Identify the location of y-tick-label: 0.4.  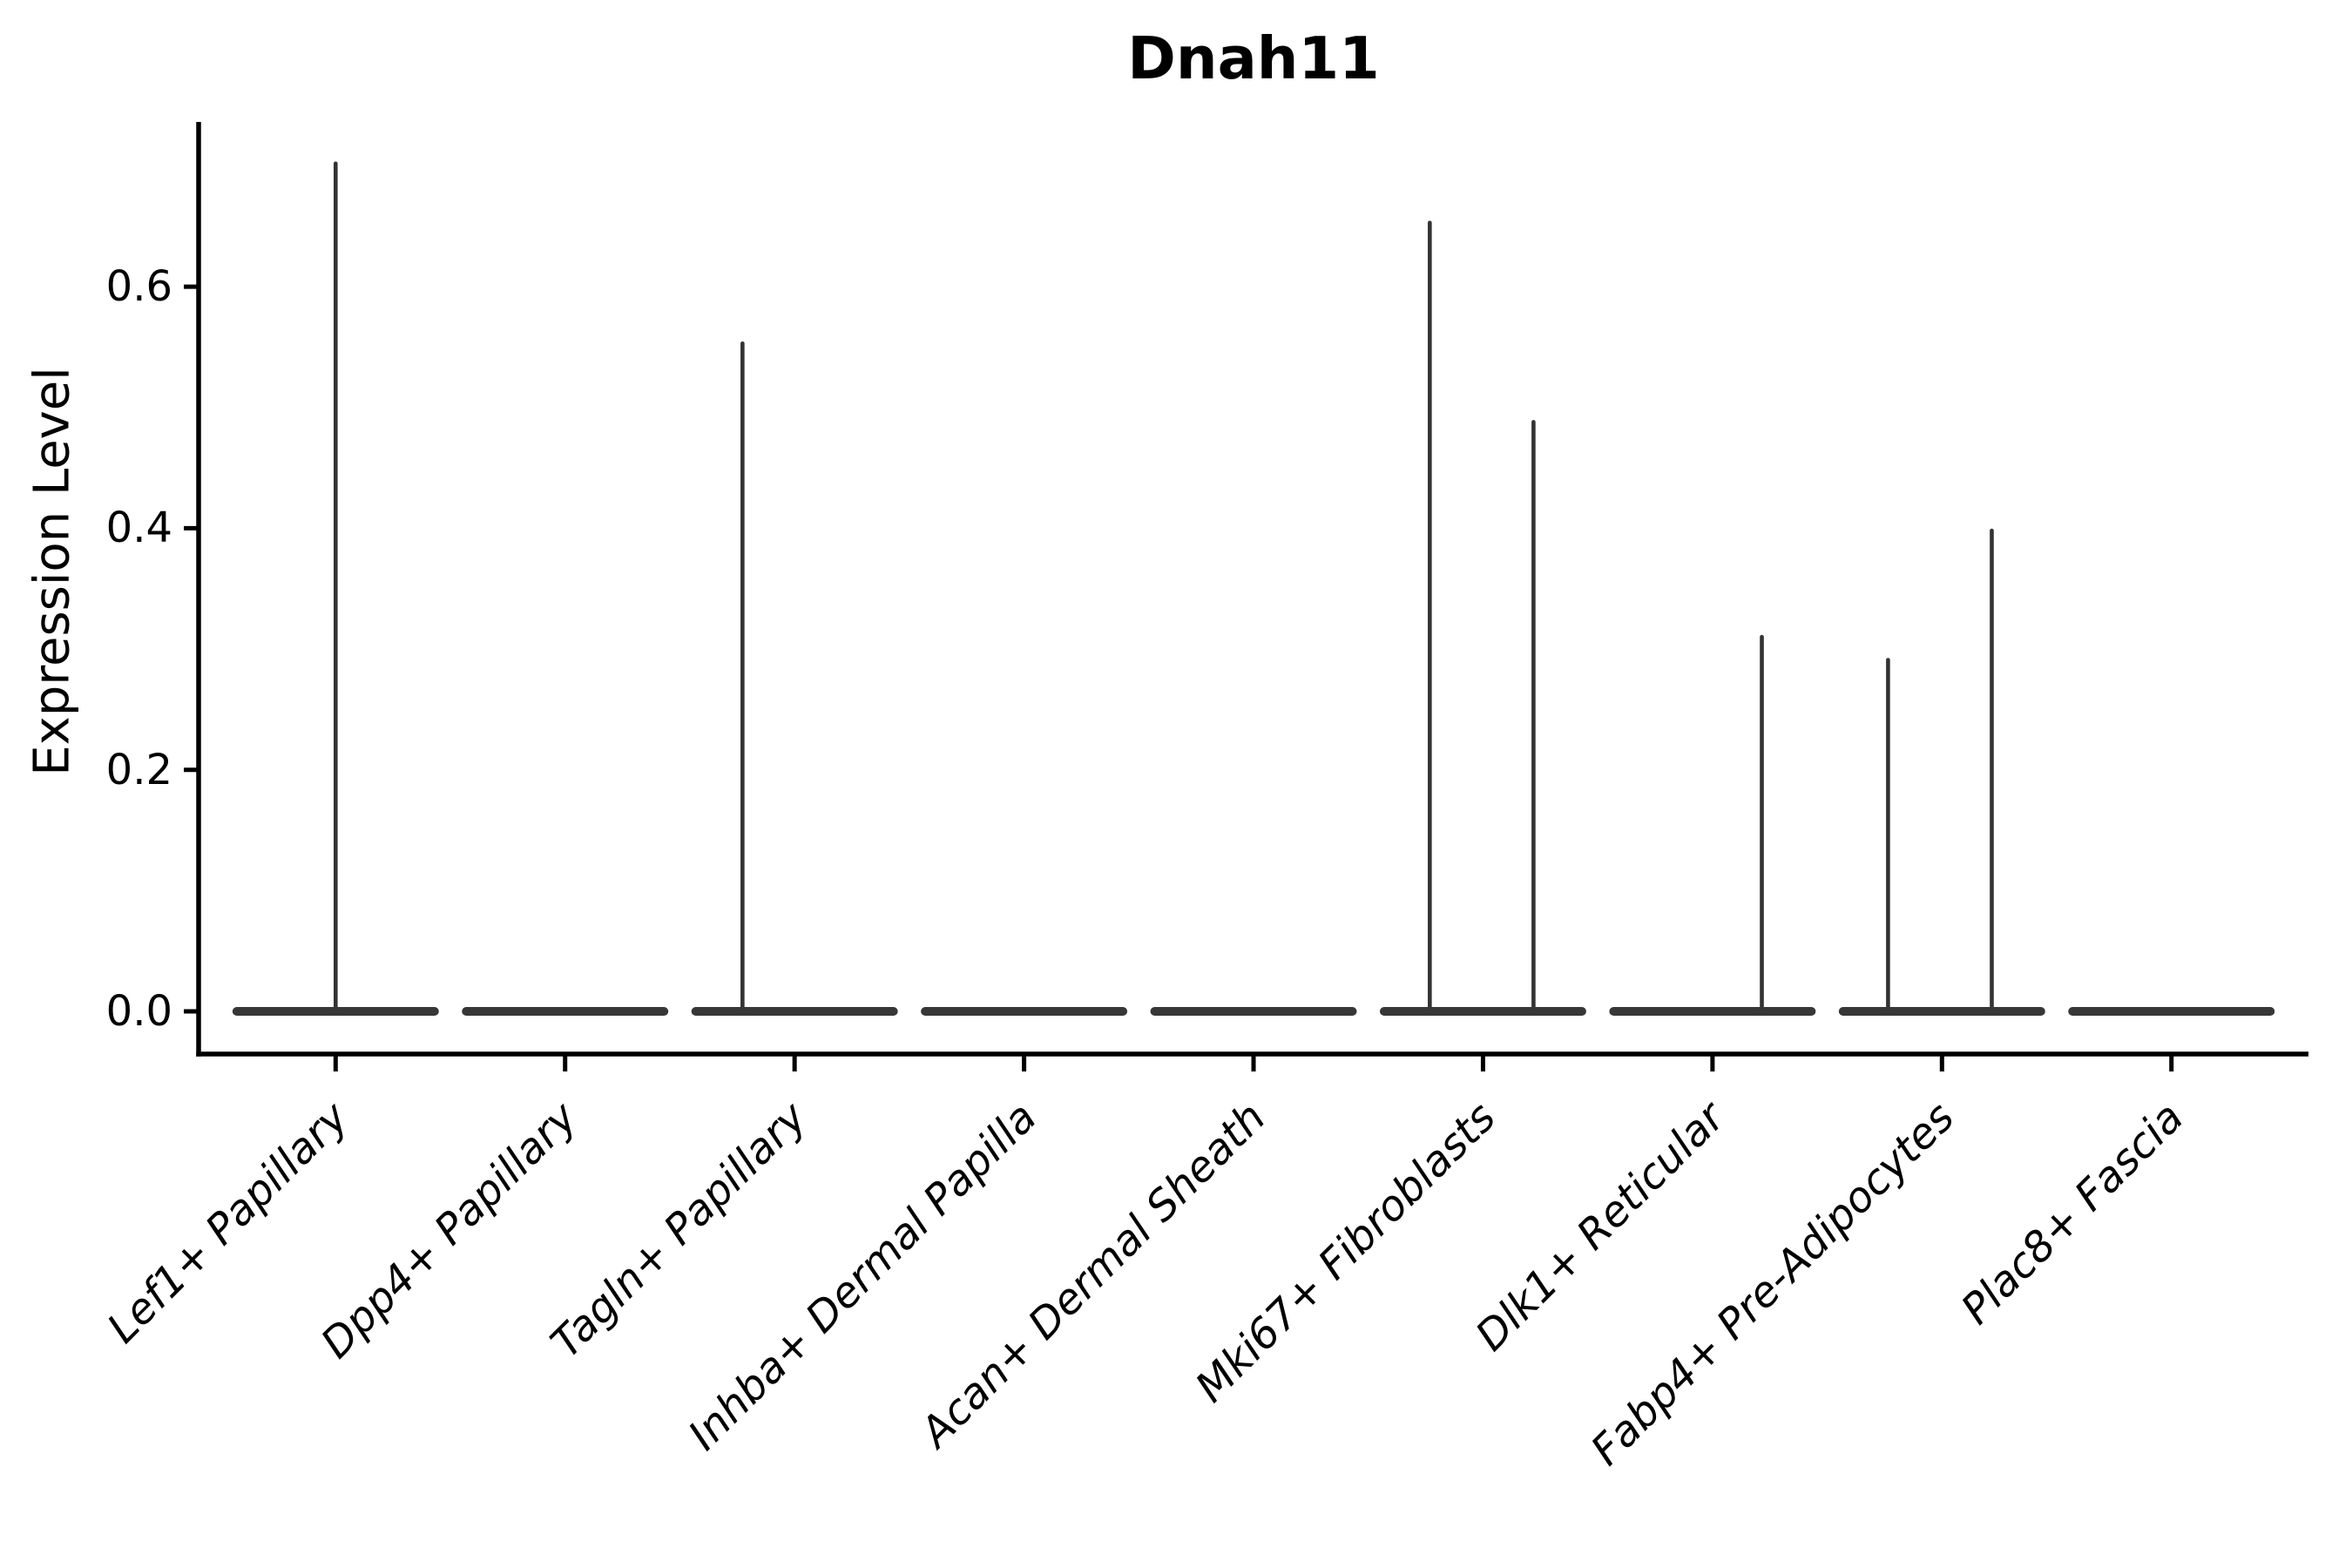
(138, 528).